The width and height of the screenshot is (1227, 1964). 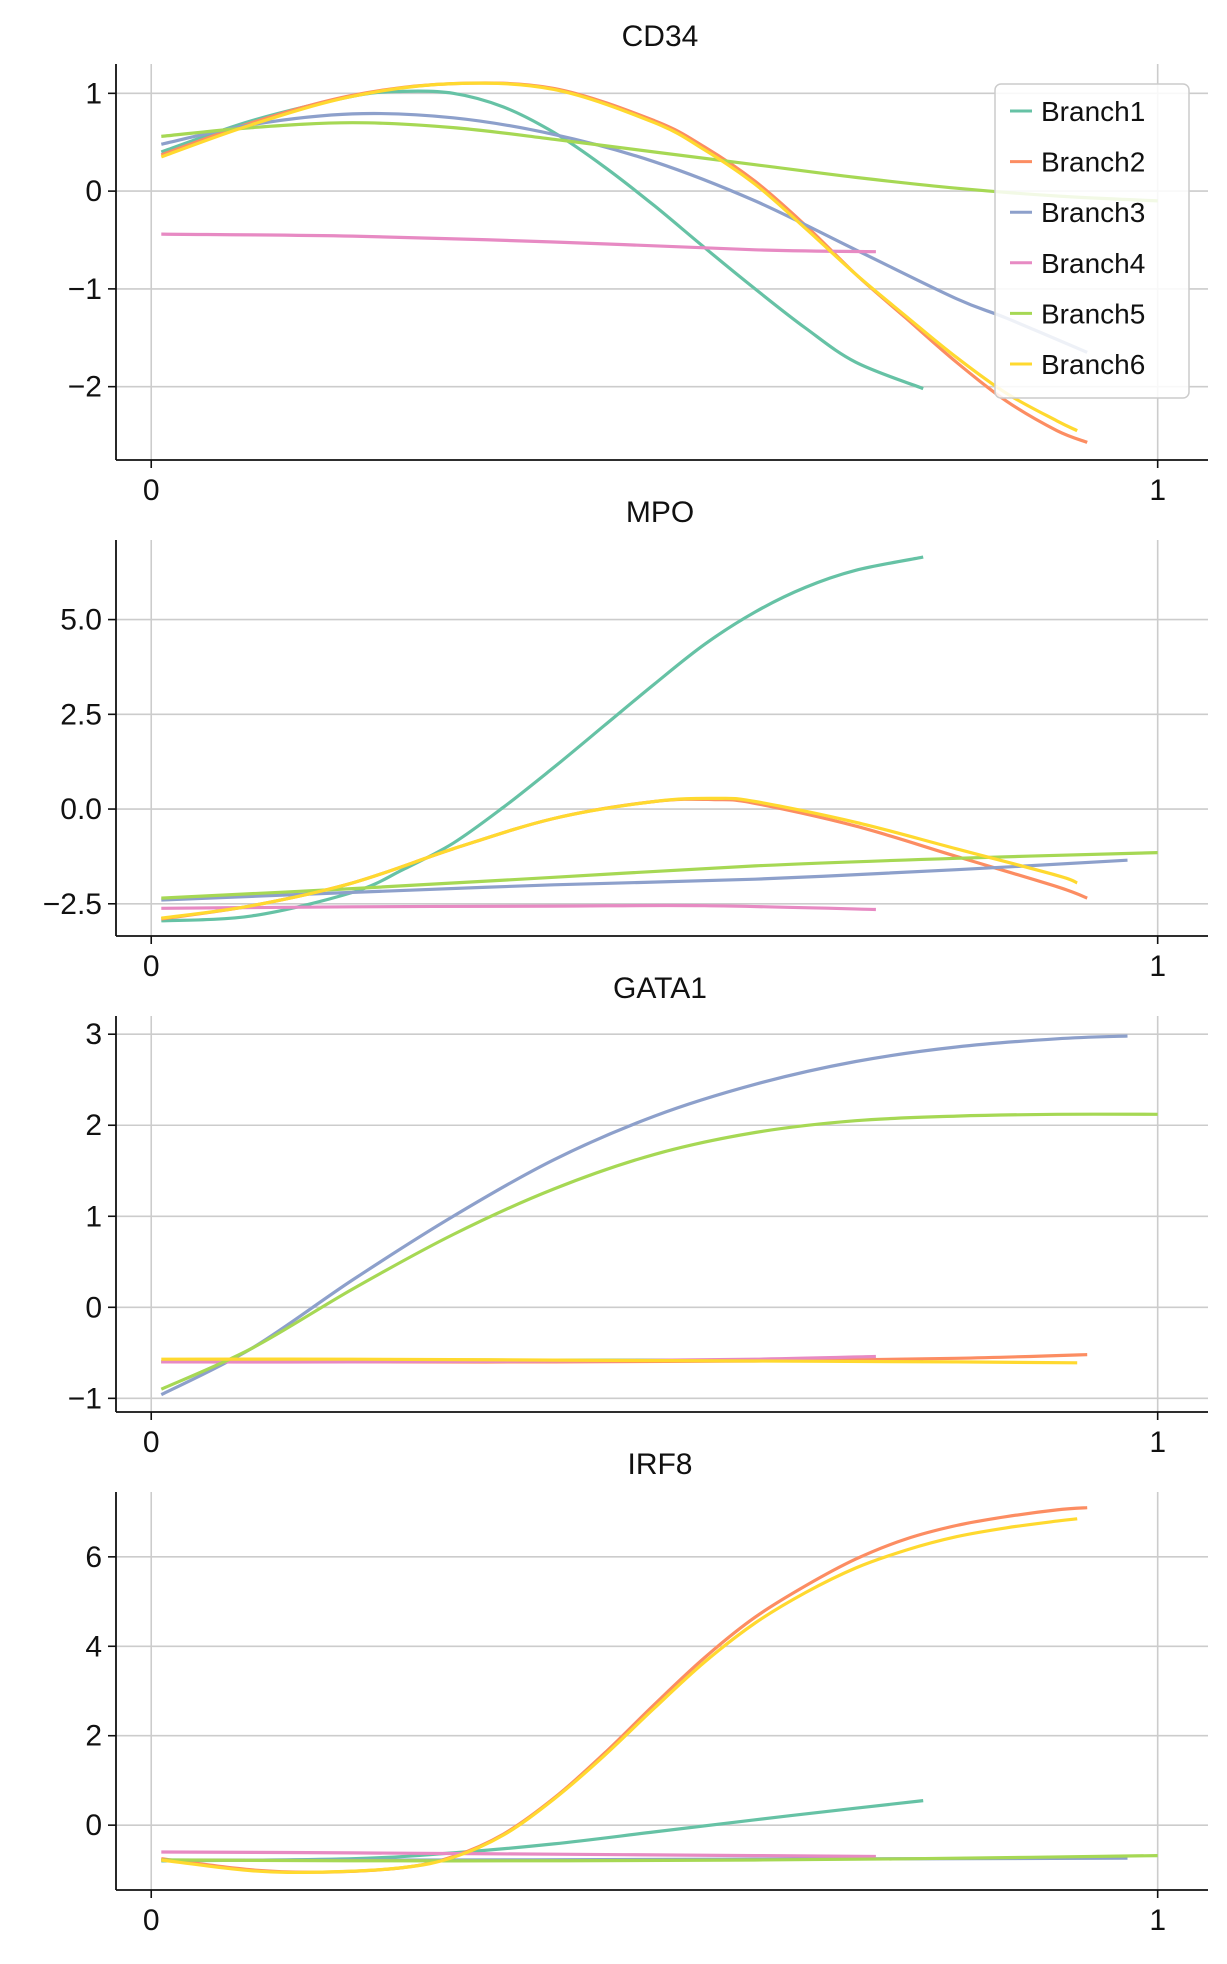 I want to click on y-tick-label: 5.0, so click(x=81, y=620).